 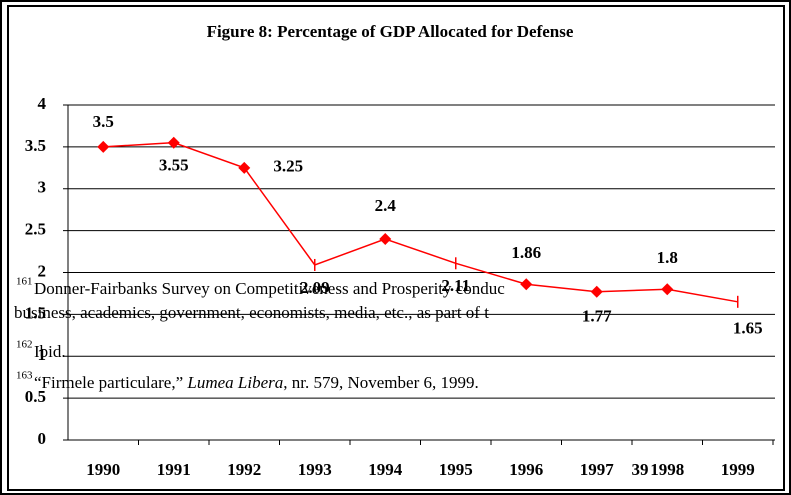 I want to click on x-tick-label: 1995, so click(x=456, y=469).